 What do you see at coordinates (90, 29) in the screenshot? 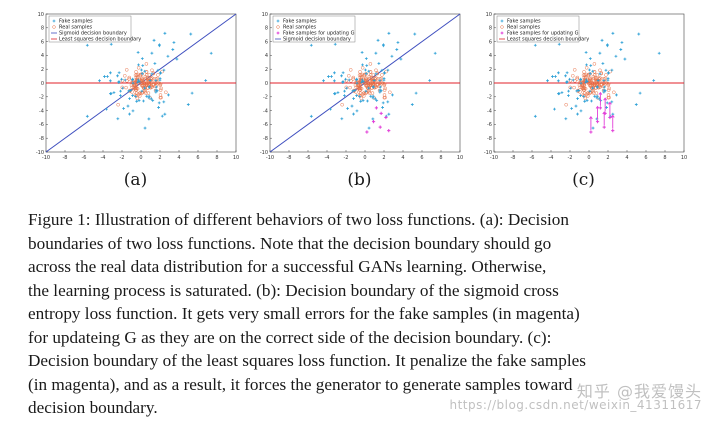
I see `legend-box` at bounding box center [90, 29].